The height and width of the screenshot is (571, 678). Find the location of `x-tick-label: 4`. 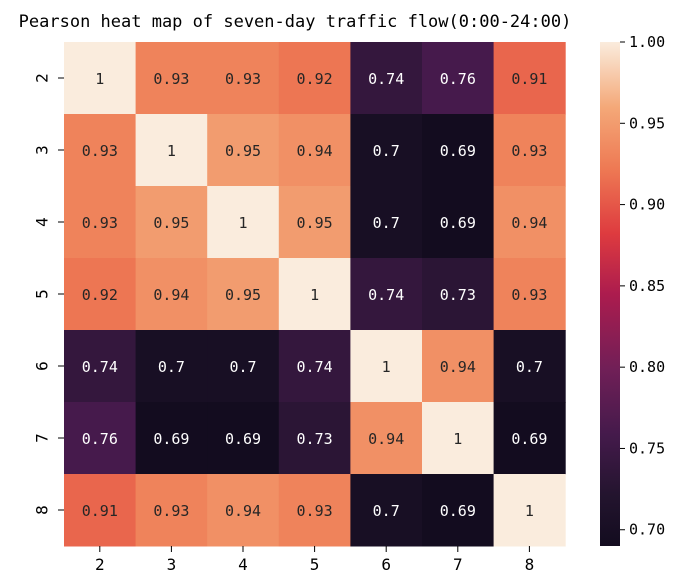

x-tick-label: 4 is located at coordinates (243, 563).